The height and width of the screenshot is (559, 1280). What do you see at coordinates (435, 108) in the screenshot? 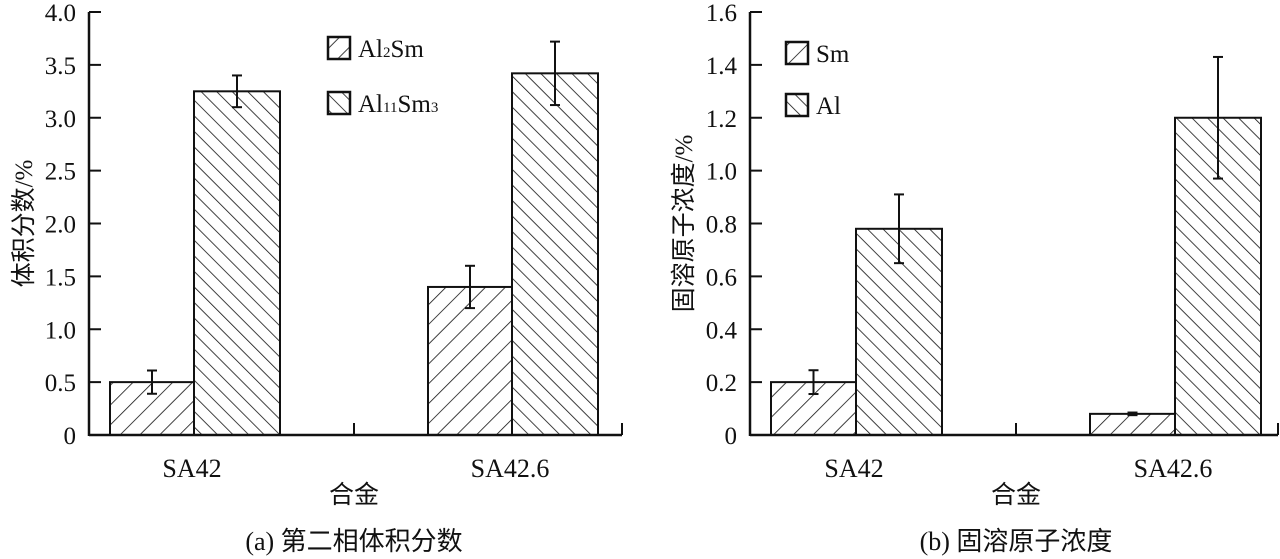
I see `legend-subscript: 3` at bounding box center [435, 108].